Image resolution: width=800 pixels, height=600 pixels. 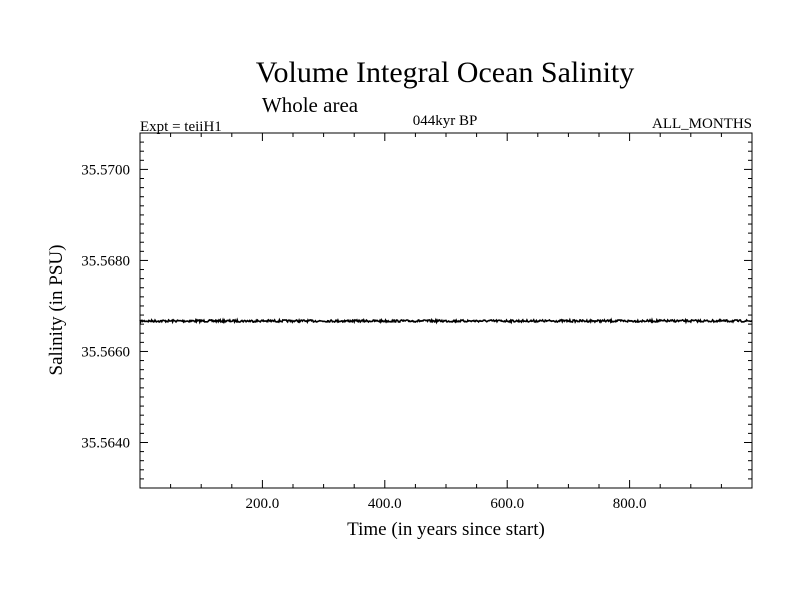 What do you see at coordinates (310, 105) in the screenshot?
I see `chart-subtitle: Whole area` at bounding box center [310, 105].